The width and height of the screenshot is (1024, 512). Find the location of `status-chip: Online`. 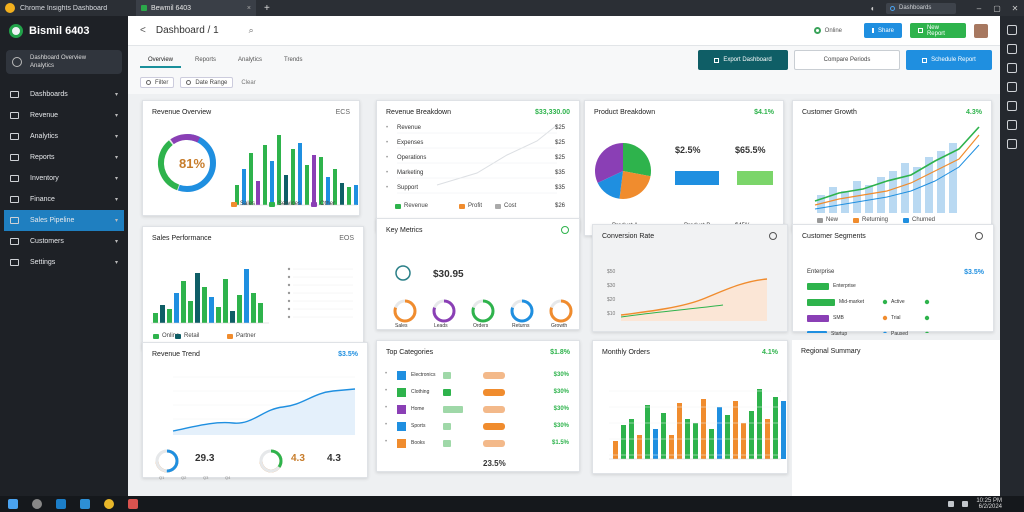

status-chip: Online is located at coordinates (827, 30).